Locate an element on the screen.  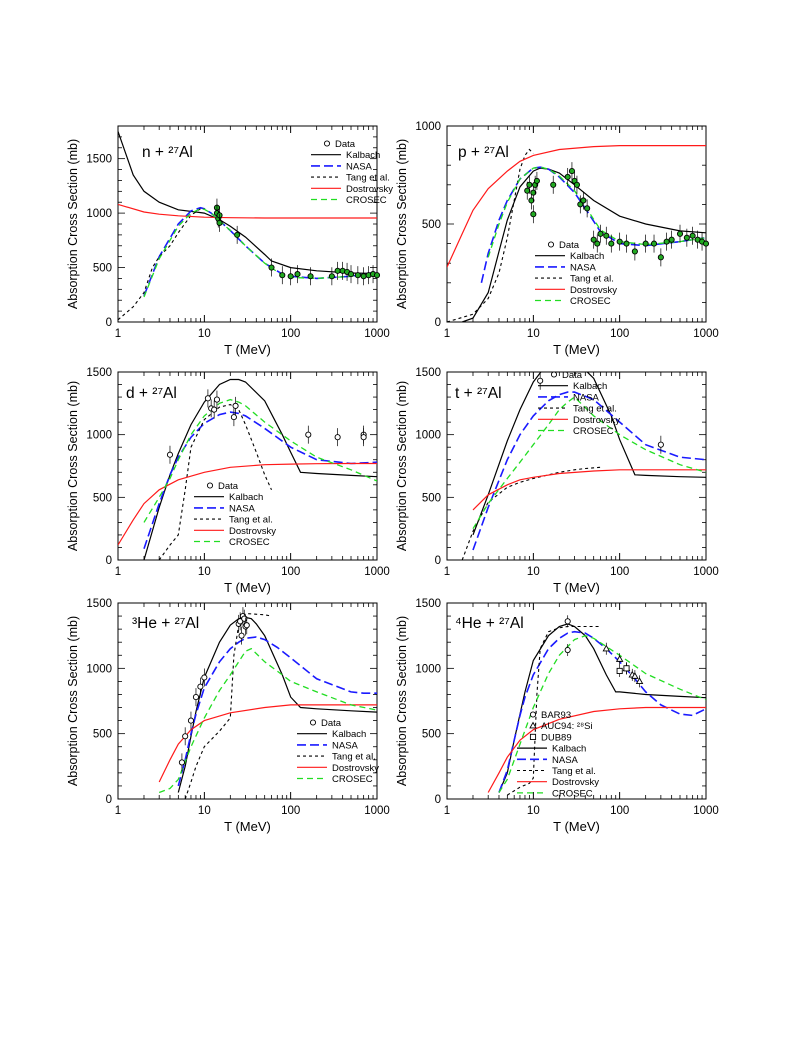
panel-title: ⁴He + ²⁷Al is located at coordinates (489, 623).